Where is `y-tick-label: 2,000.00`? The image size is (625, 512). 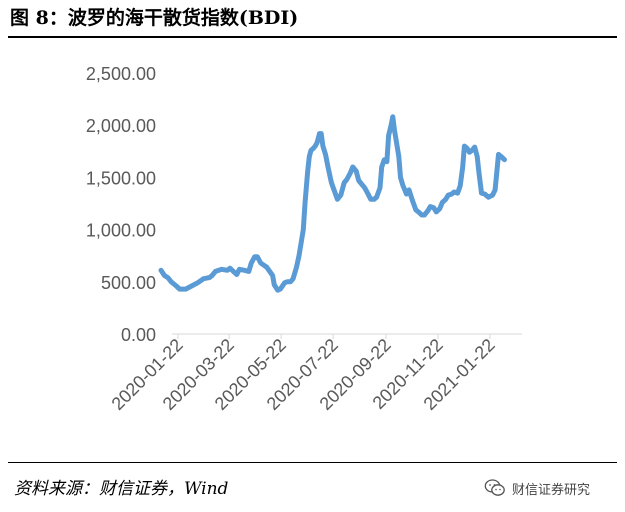 y-tick-label: 2,000.00 is located at coordinates (121, 126).